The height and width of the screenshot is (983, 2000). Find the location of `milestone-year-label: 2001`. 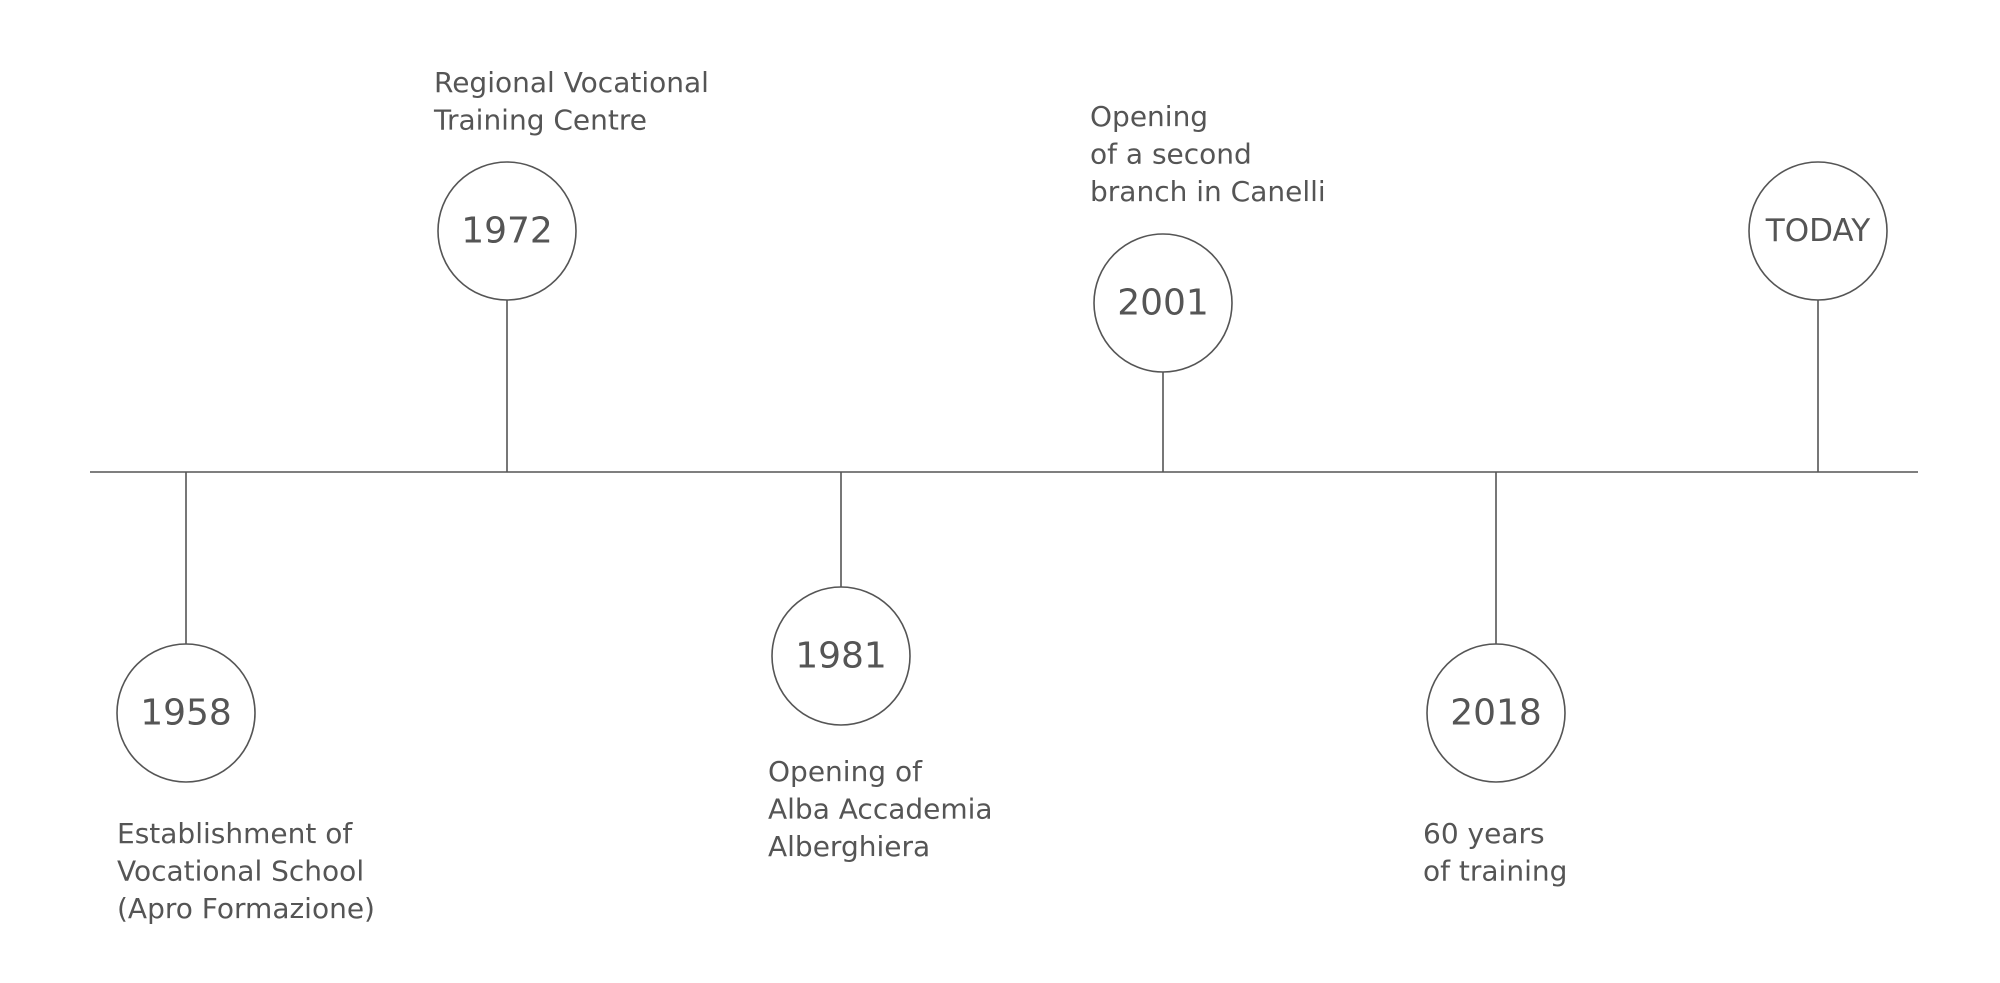

milestone-year-label: 2001 is located at coordinates (1163, 303).